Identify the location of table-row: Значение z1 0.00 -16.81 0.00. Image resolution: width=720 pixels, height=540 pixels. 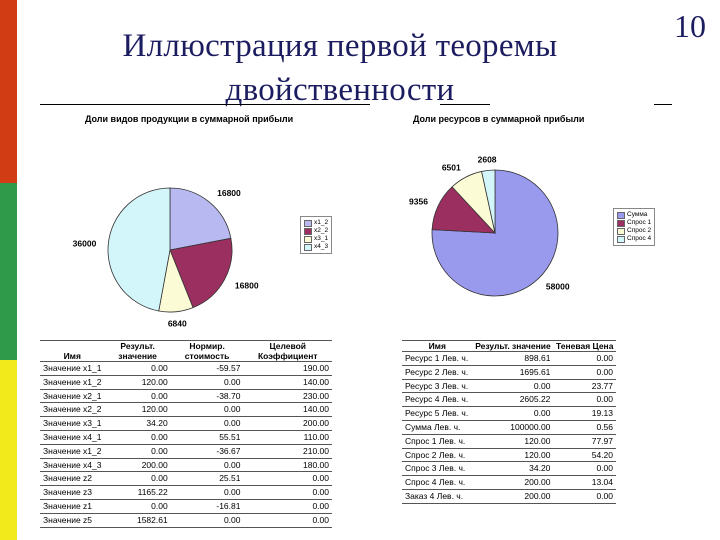
(186, 506).